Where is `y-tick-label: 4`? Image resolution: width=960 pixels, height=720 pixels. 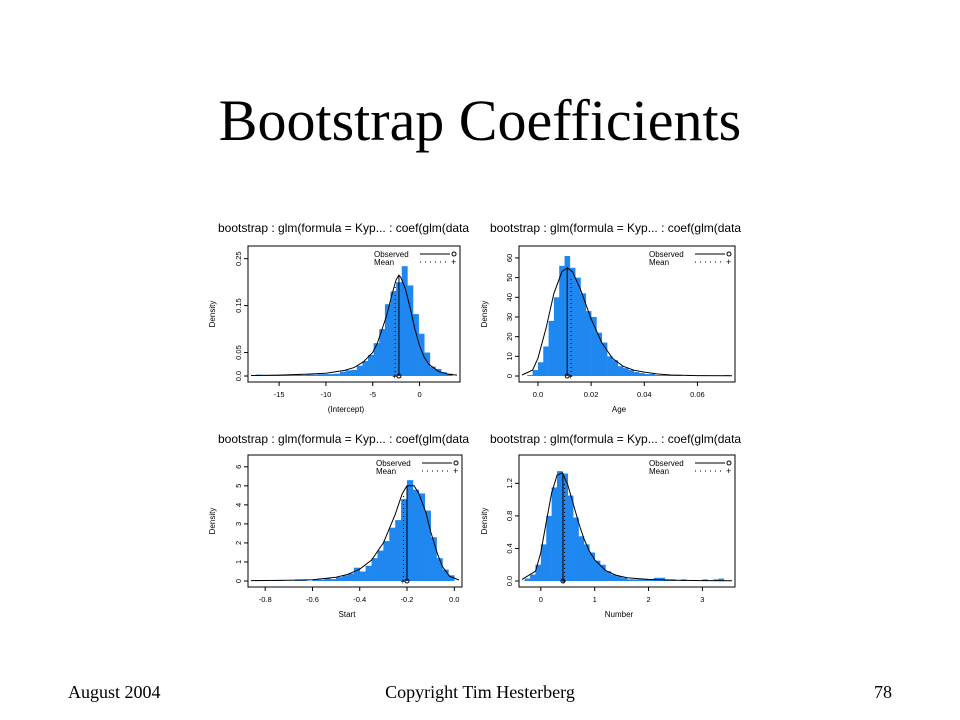 y-tick-label: 4 is located at coordinates (238, 505).